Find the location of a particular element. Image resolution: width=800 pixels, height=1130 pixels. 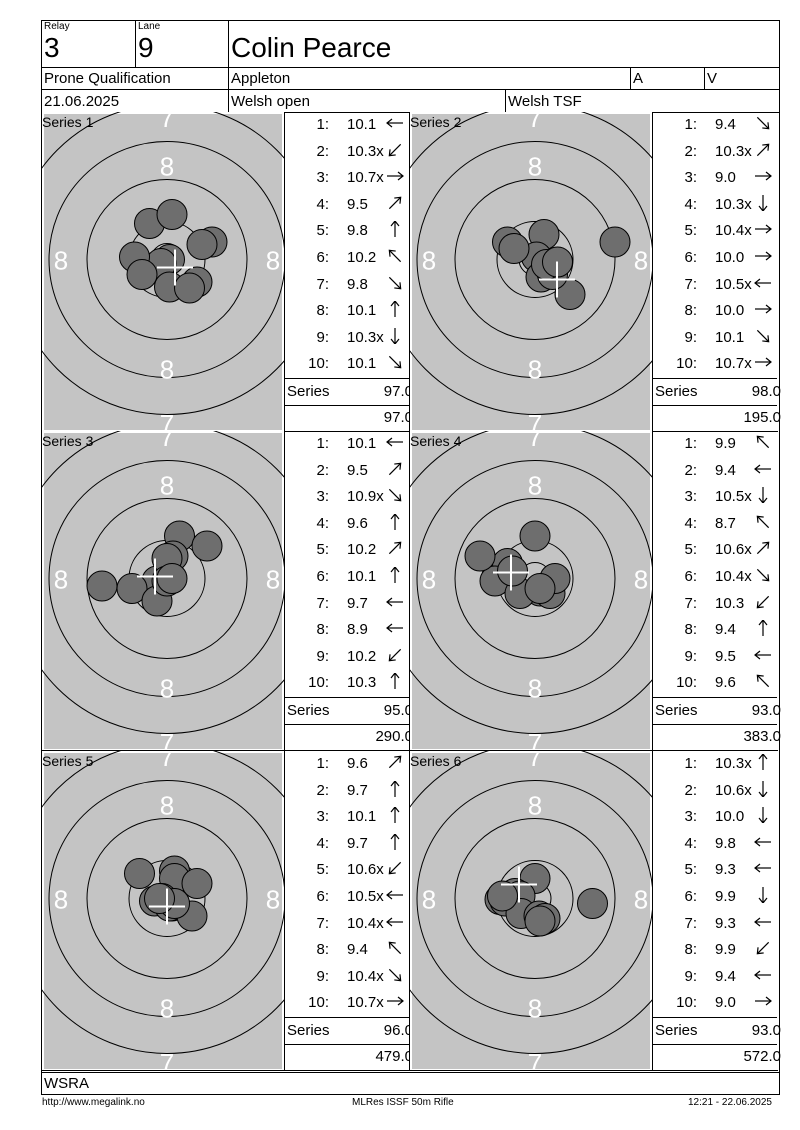

running-total: 195.0 is located at coordinates (762, 417).